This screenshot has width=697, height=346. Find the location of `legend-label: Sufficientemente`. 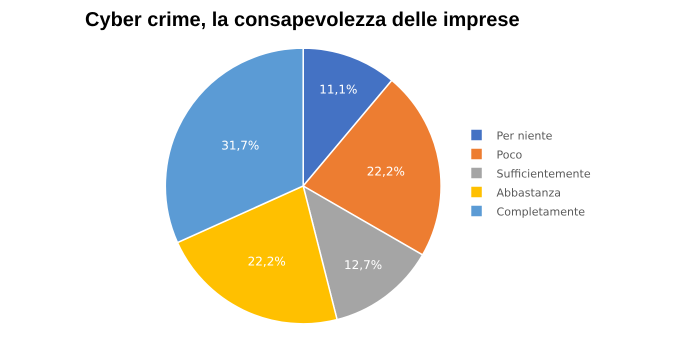

legend-label: Sufficientemente is located at coordinates (543, 173).